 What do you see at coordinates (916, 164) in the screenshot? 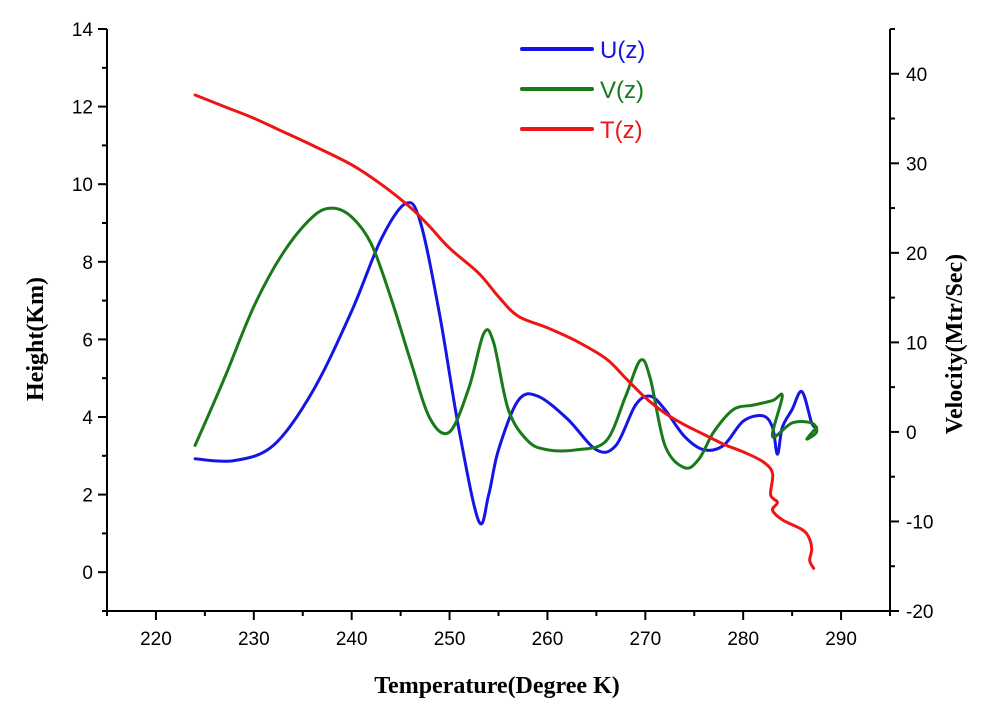
I see `y-right-tick-label: 30` at bounding box center [916, 164].